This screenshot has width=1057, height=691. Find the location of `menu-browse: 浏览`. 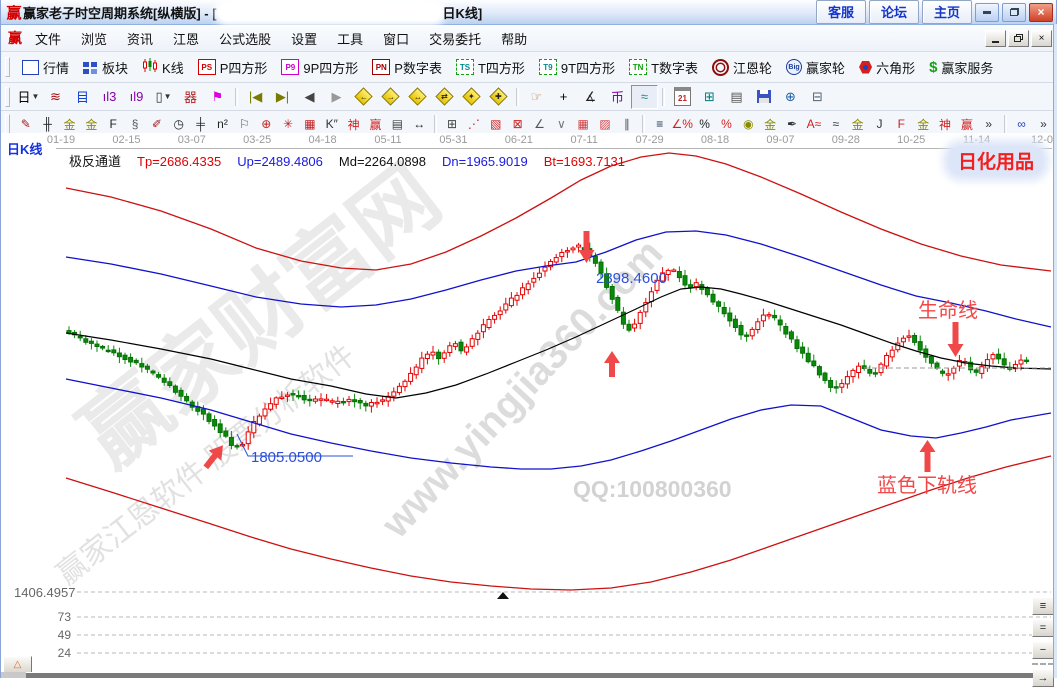

menu-browse: 浏览 is located at coordinates (94, 39).